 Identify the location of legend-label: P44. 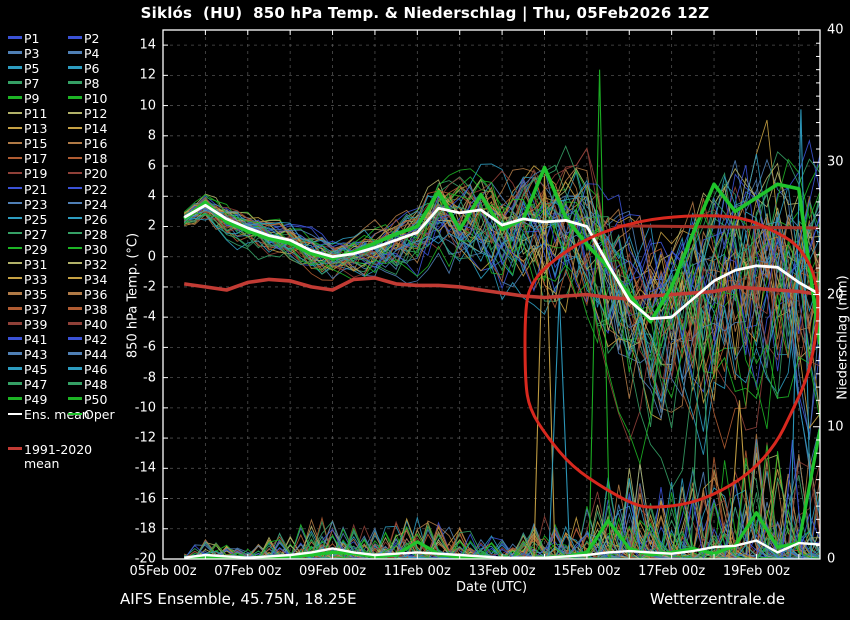
(96, 355).